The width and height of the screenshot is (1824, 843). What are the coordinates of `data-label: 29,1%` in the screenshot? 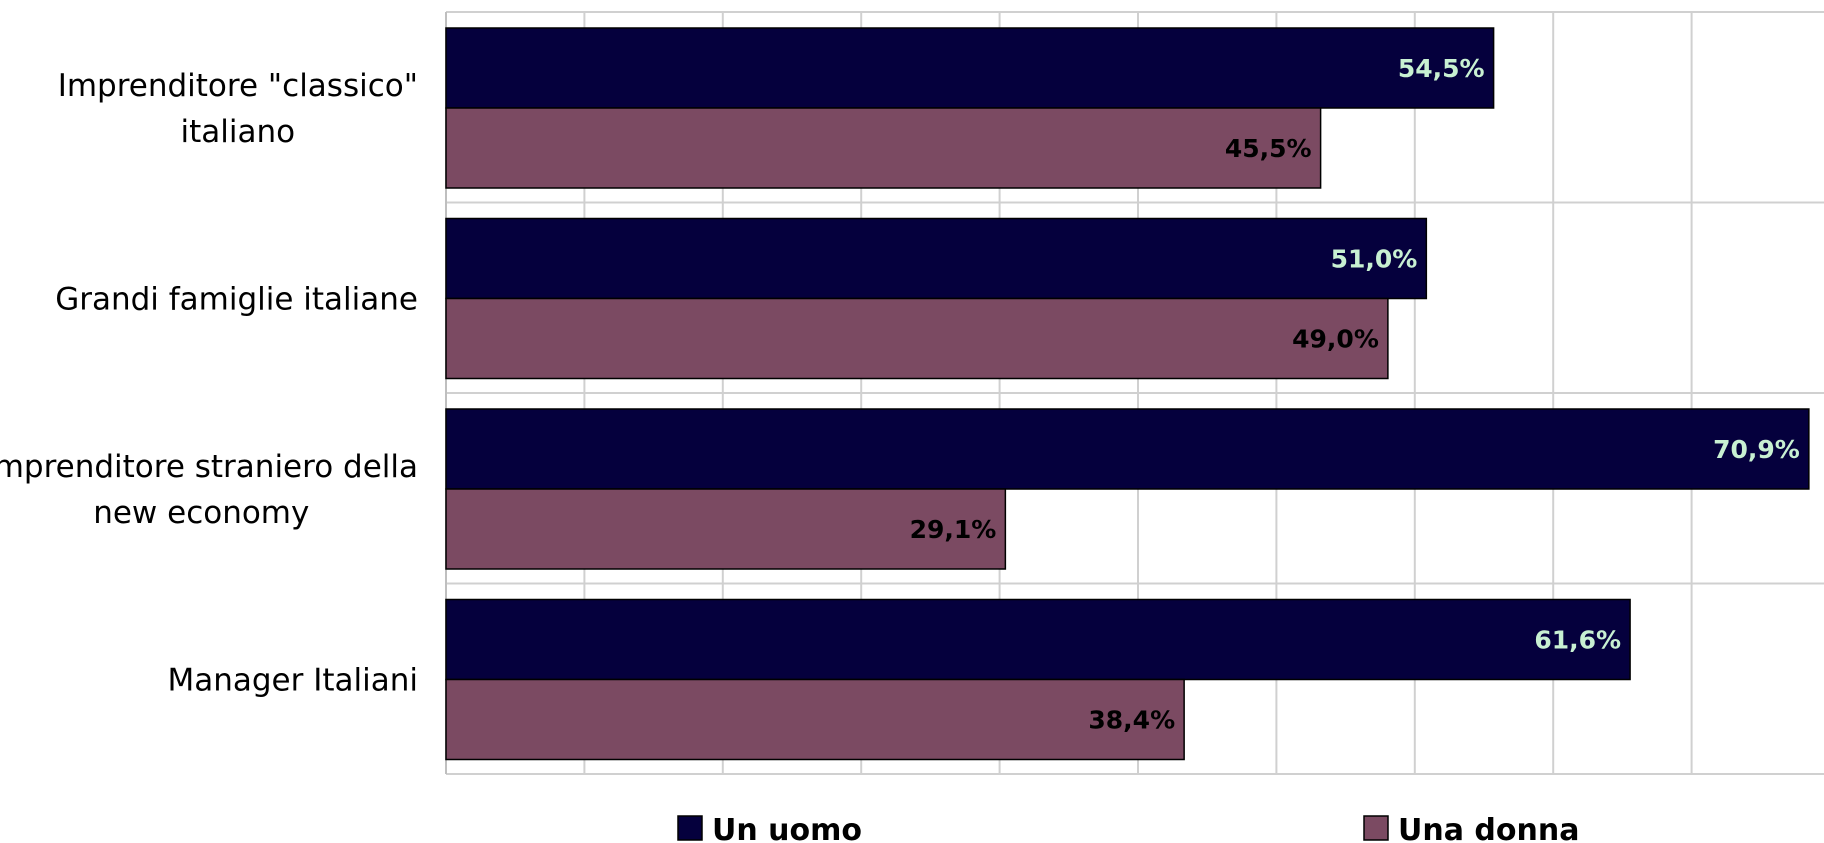 It's located at (953, 529).